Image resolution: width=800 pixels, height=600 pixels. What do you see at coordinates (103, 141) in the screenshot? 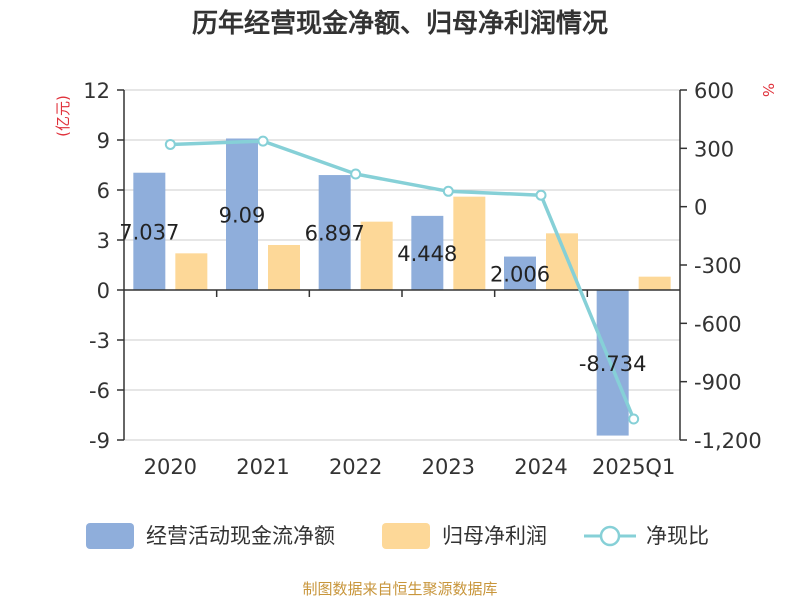
I see `y-left-tick-label: 9` at bounding box center [103, 141].